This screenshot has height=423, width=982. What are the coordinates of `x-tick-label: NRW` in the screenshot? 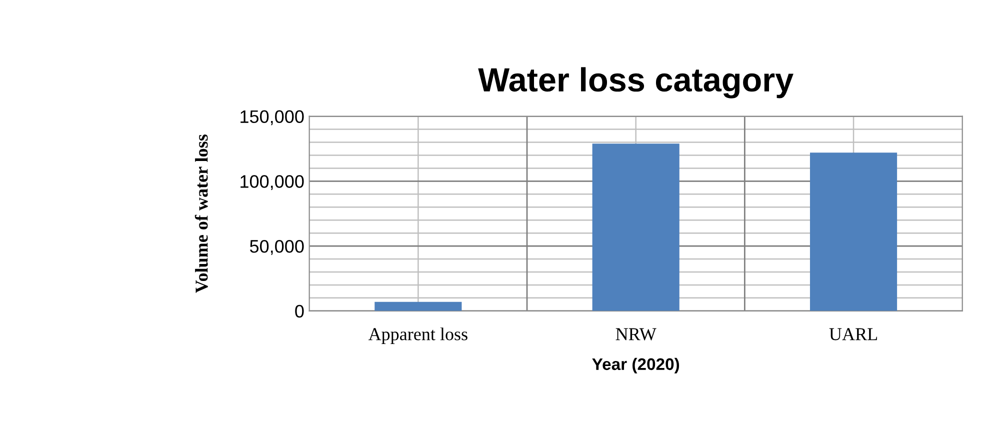 It's located at (636, 334).